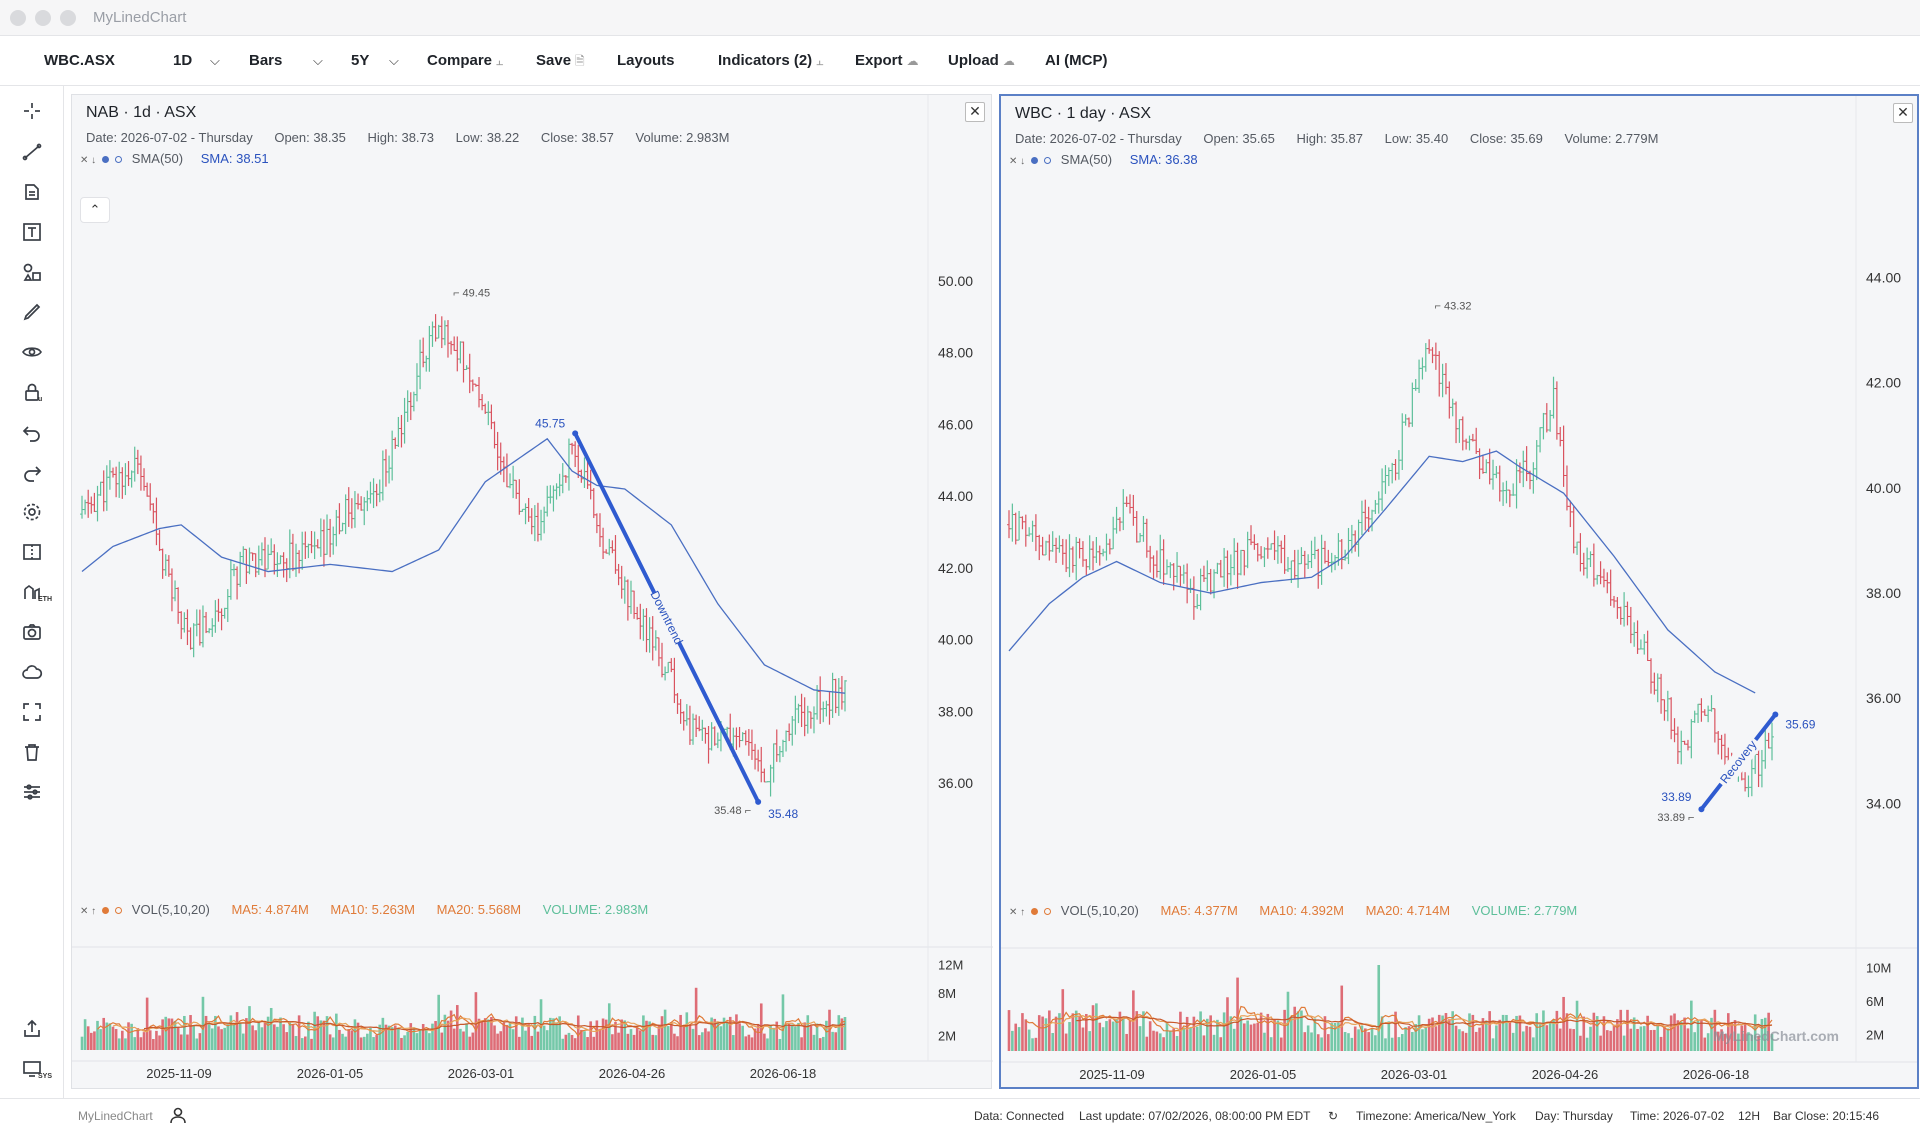 This screenshot has height=1132, width=1920. Describe the element at coordinates (18, 18) in the screenshot. I see `close-window-button` at that location.